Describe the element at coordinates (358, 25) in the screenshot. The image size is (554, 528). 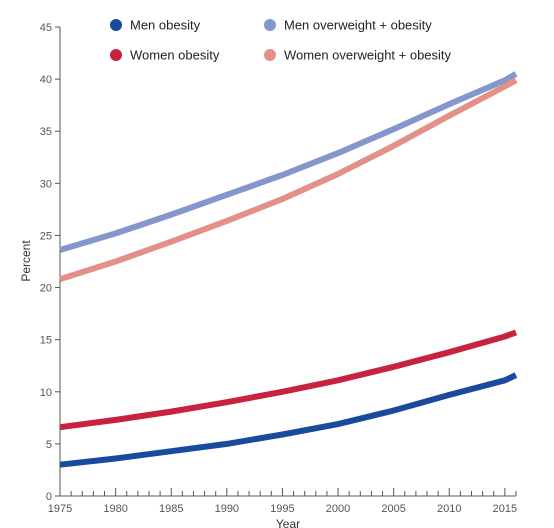
I see `legend-label: Men overweight + obesity` at that location.